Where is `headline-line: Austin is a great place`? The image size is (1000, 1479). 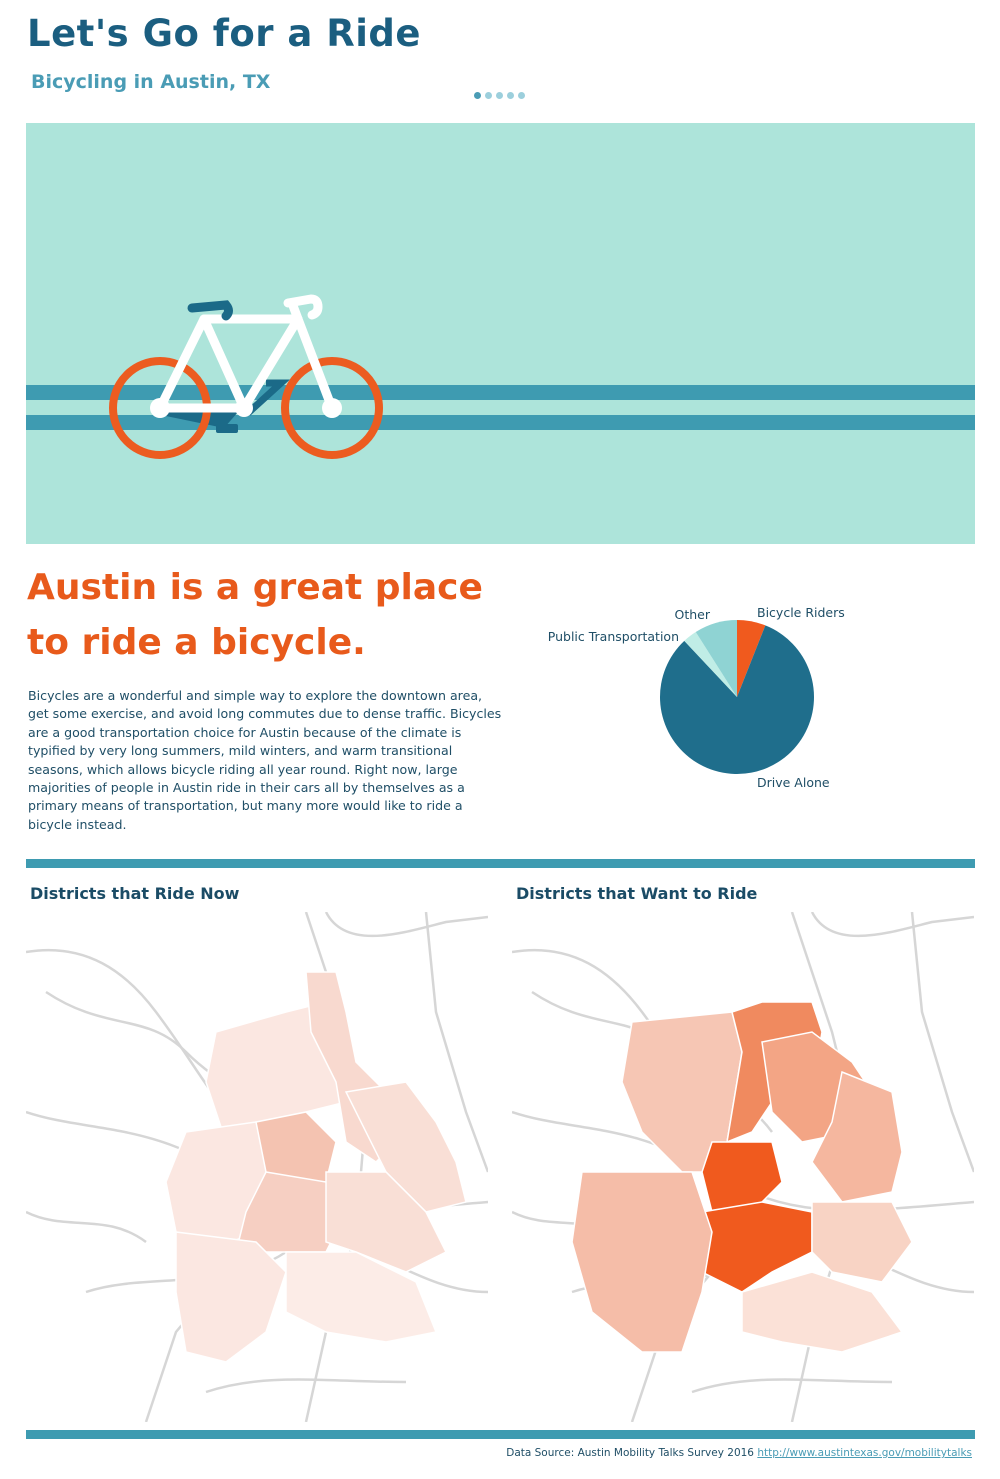
headline-line: Austin is a great place is located at coordinates (255, 587).